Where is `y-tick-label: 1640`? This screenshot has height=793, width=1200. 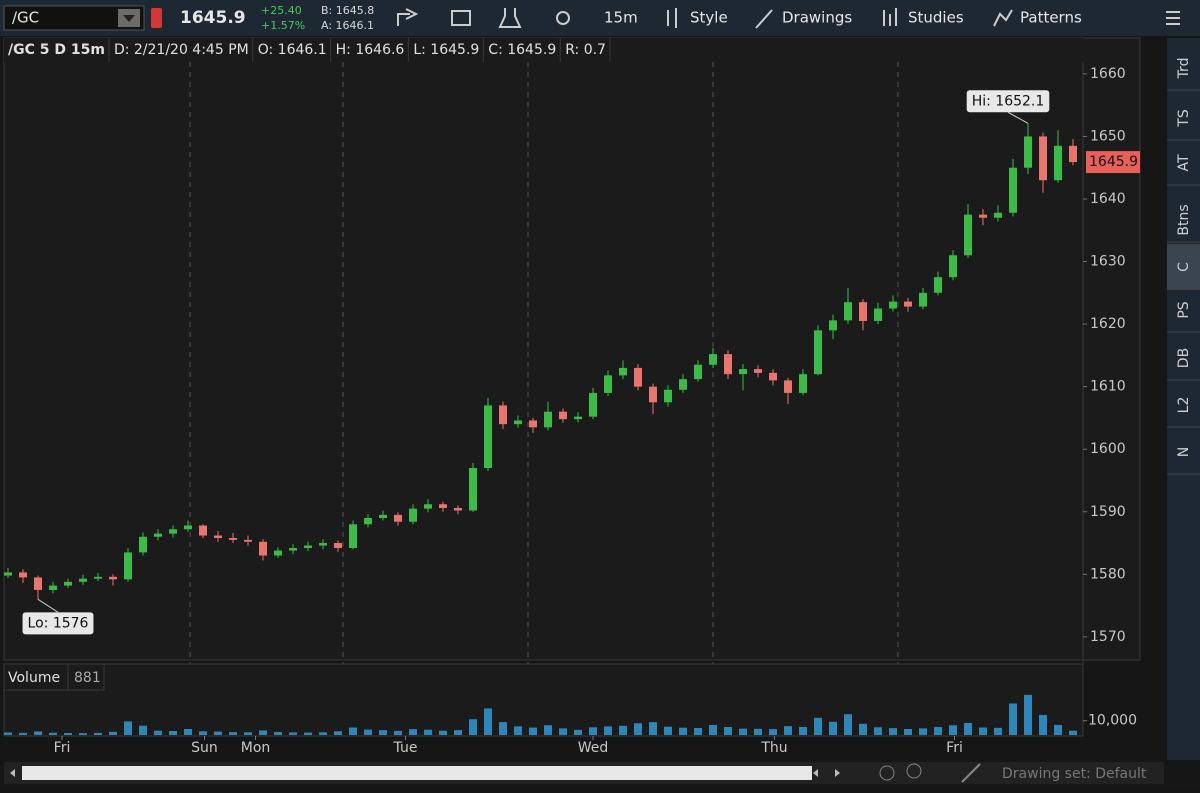
y-tick-label: 1640 is located at coordinates (1108, 199).